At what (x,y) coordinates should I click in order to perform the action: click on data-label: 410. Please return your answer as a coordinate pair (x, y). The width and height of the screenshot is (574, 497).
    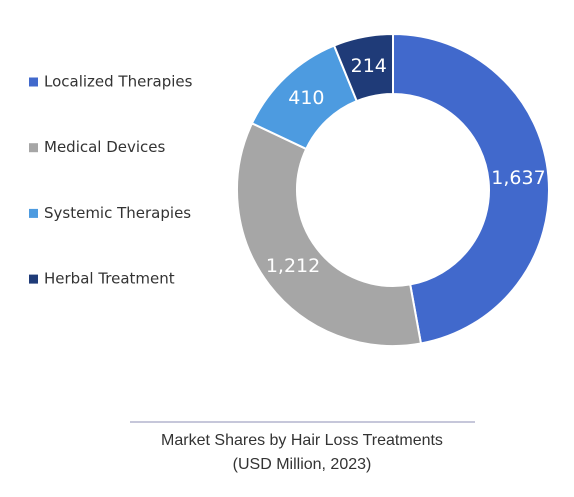
    Looking at the image, I should click on (306, 98).